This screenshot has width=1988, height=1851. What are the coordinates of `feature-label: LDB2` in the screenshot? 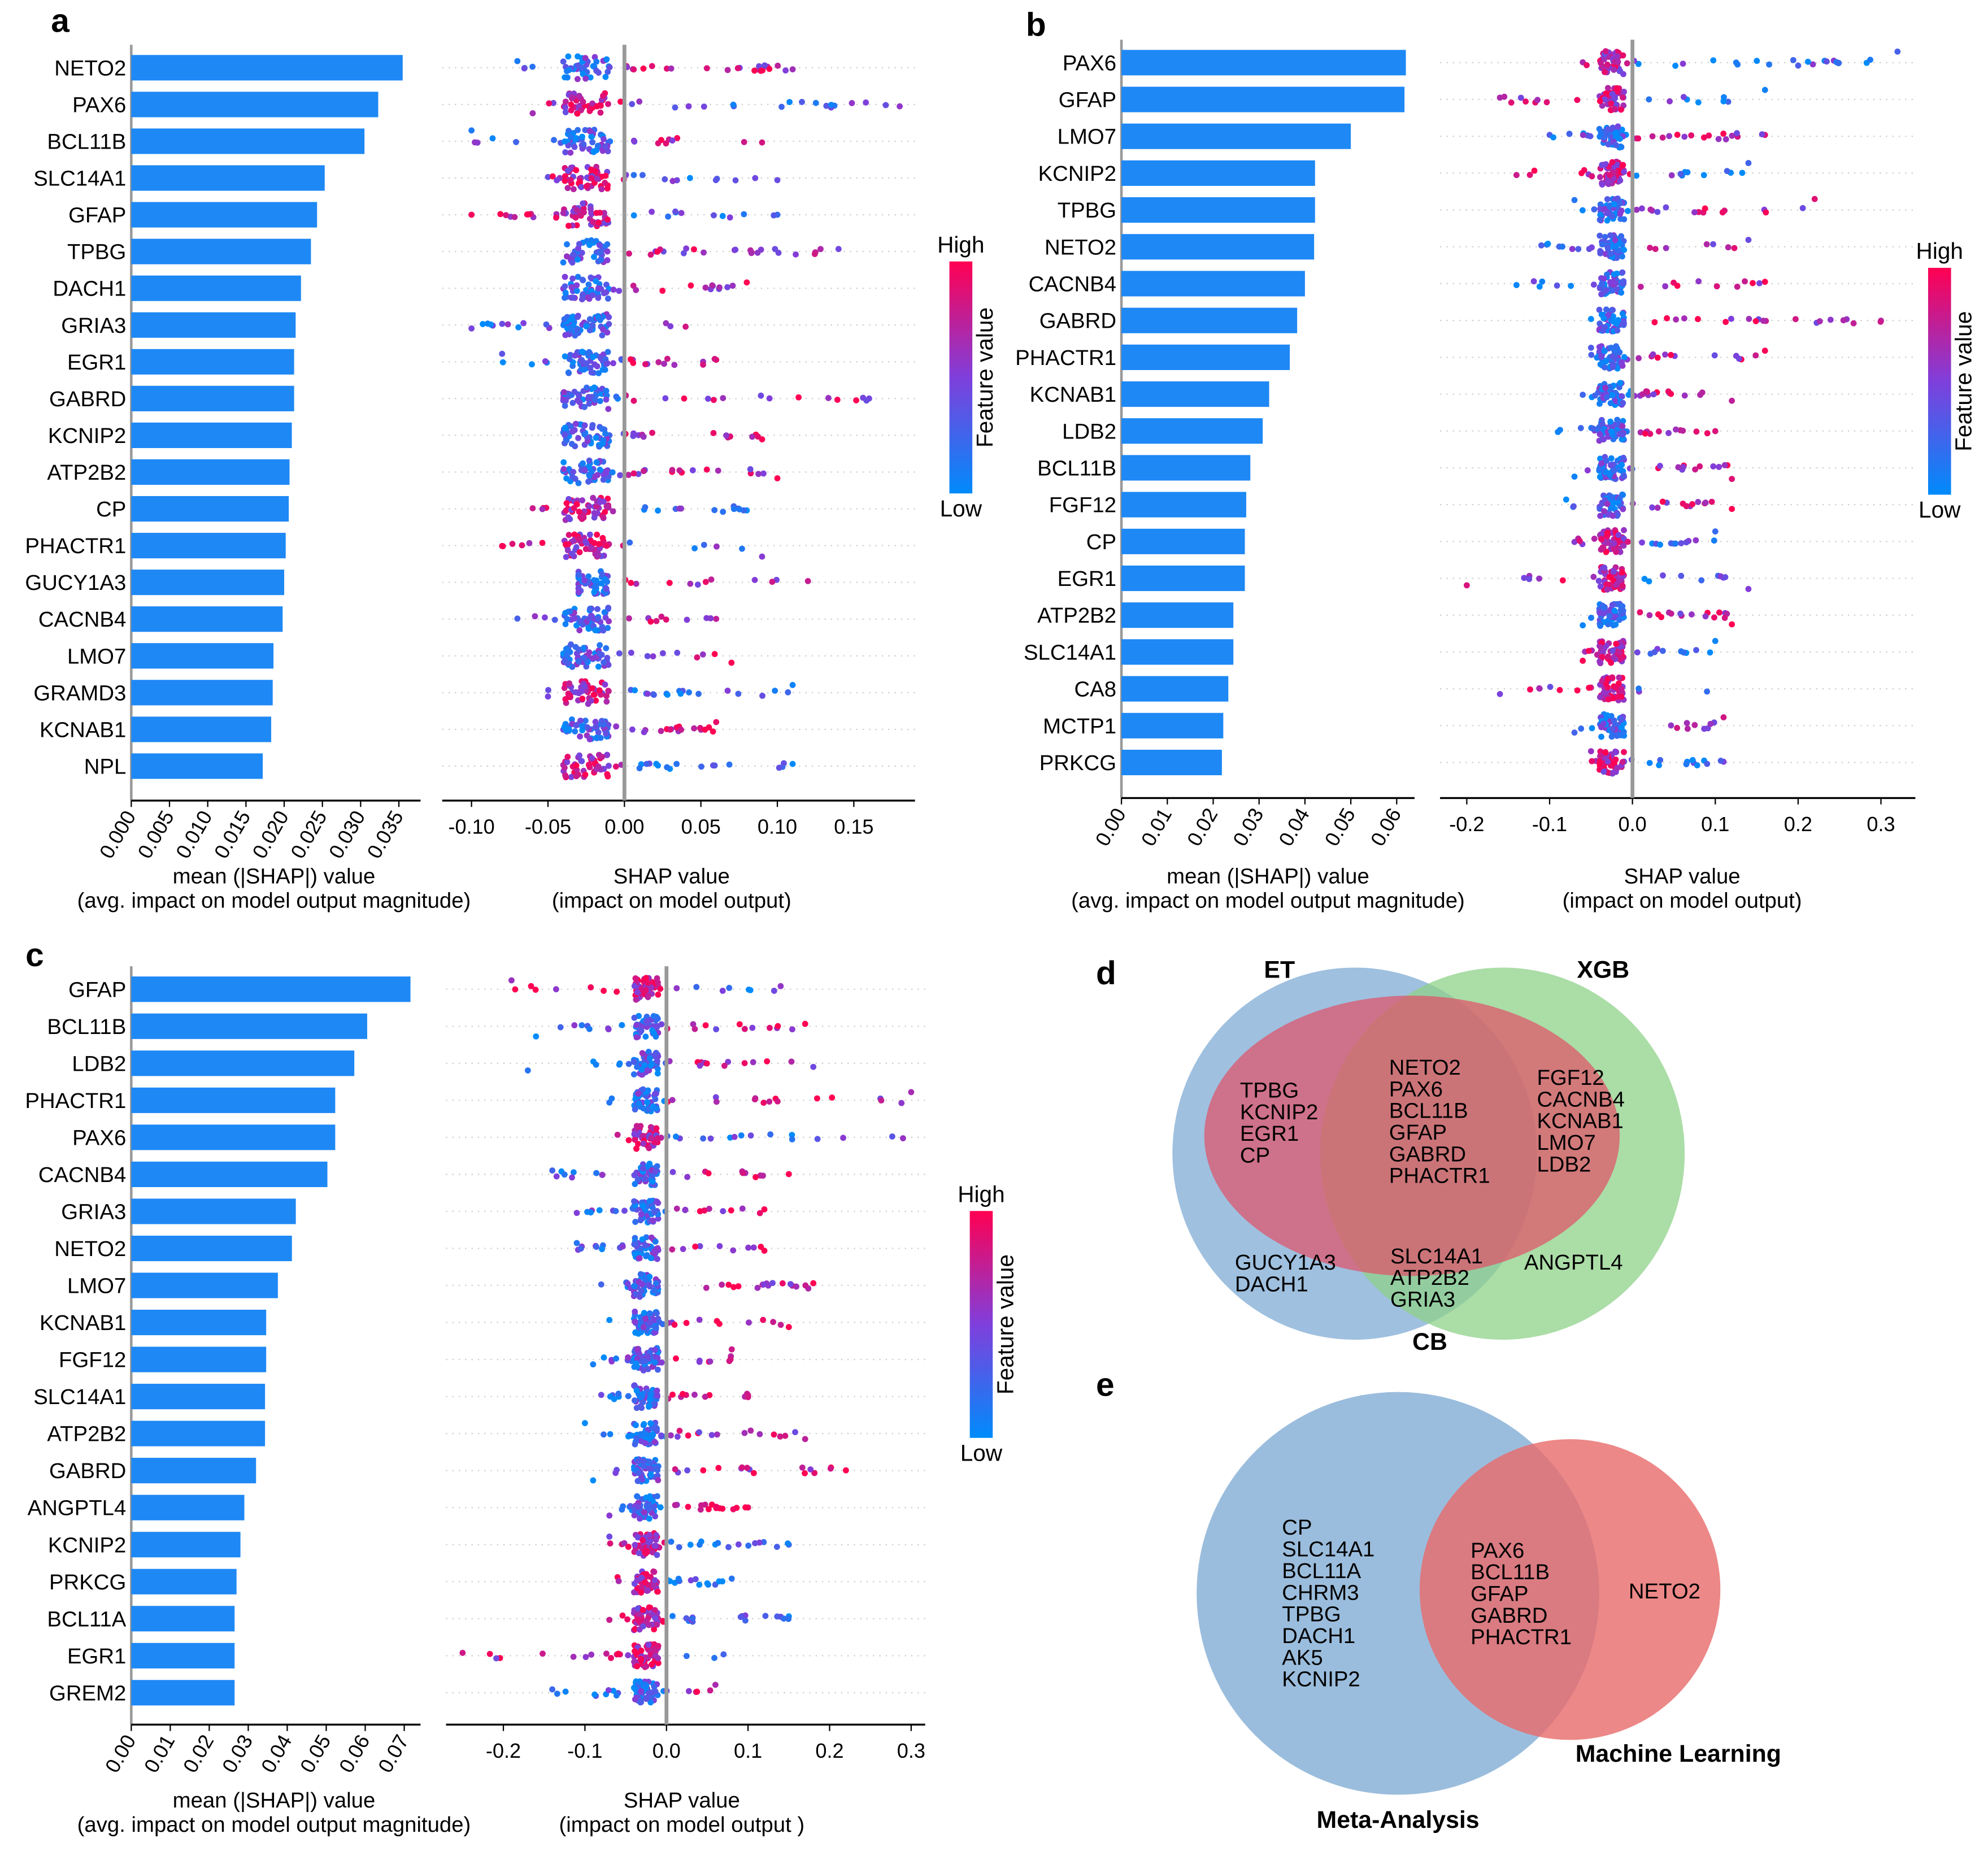 It's located at (99, 1063).